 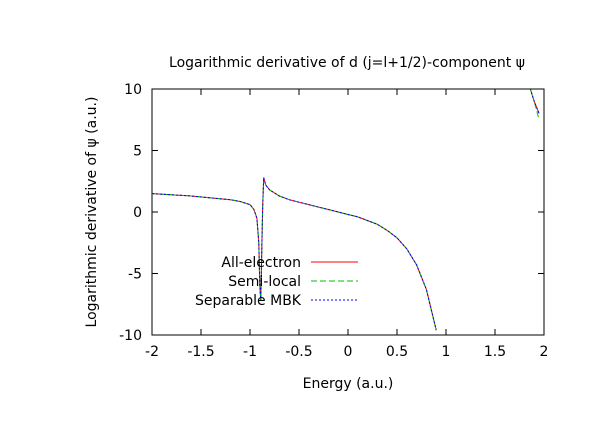 What do you see at coordinates (446, 352) in the screenshot?
I see `x-tick-label: 1` at bounding box center [446, 352].